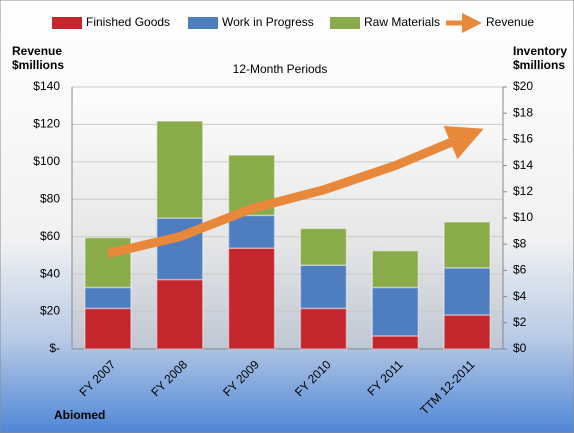 Image resolution: width=574 pixels, height=433 pixels. I want to click on y-tick-label: $40, so click(50, 273).